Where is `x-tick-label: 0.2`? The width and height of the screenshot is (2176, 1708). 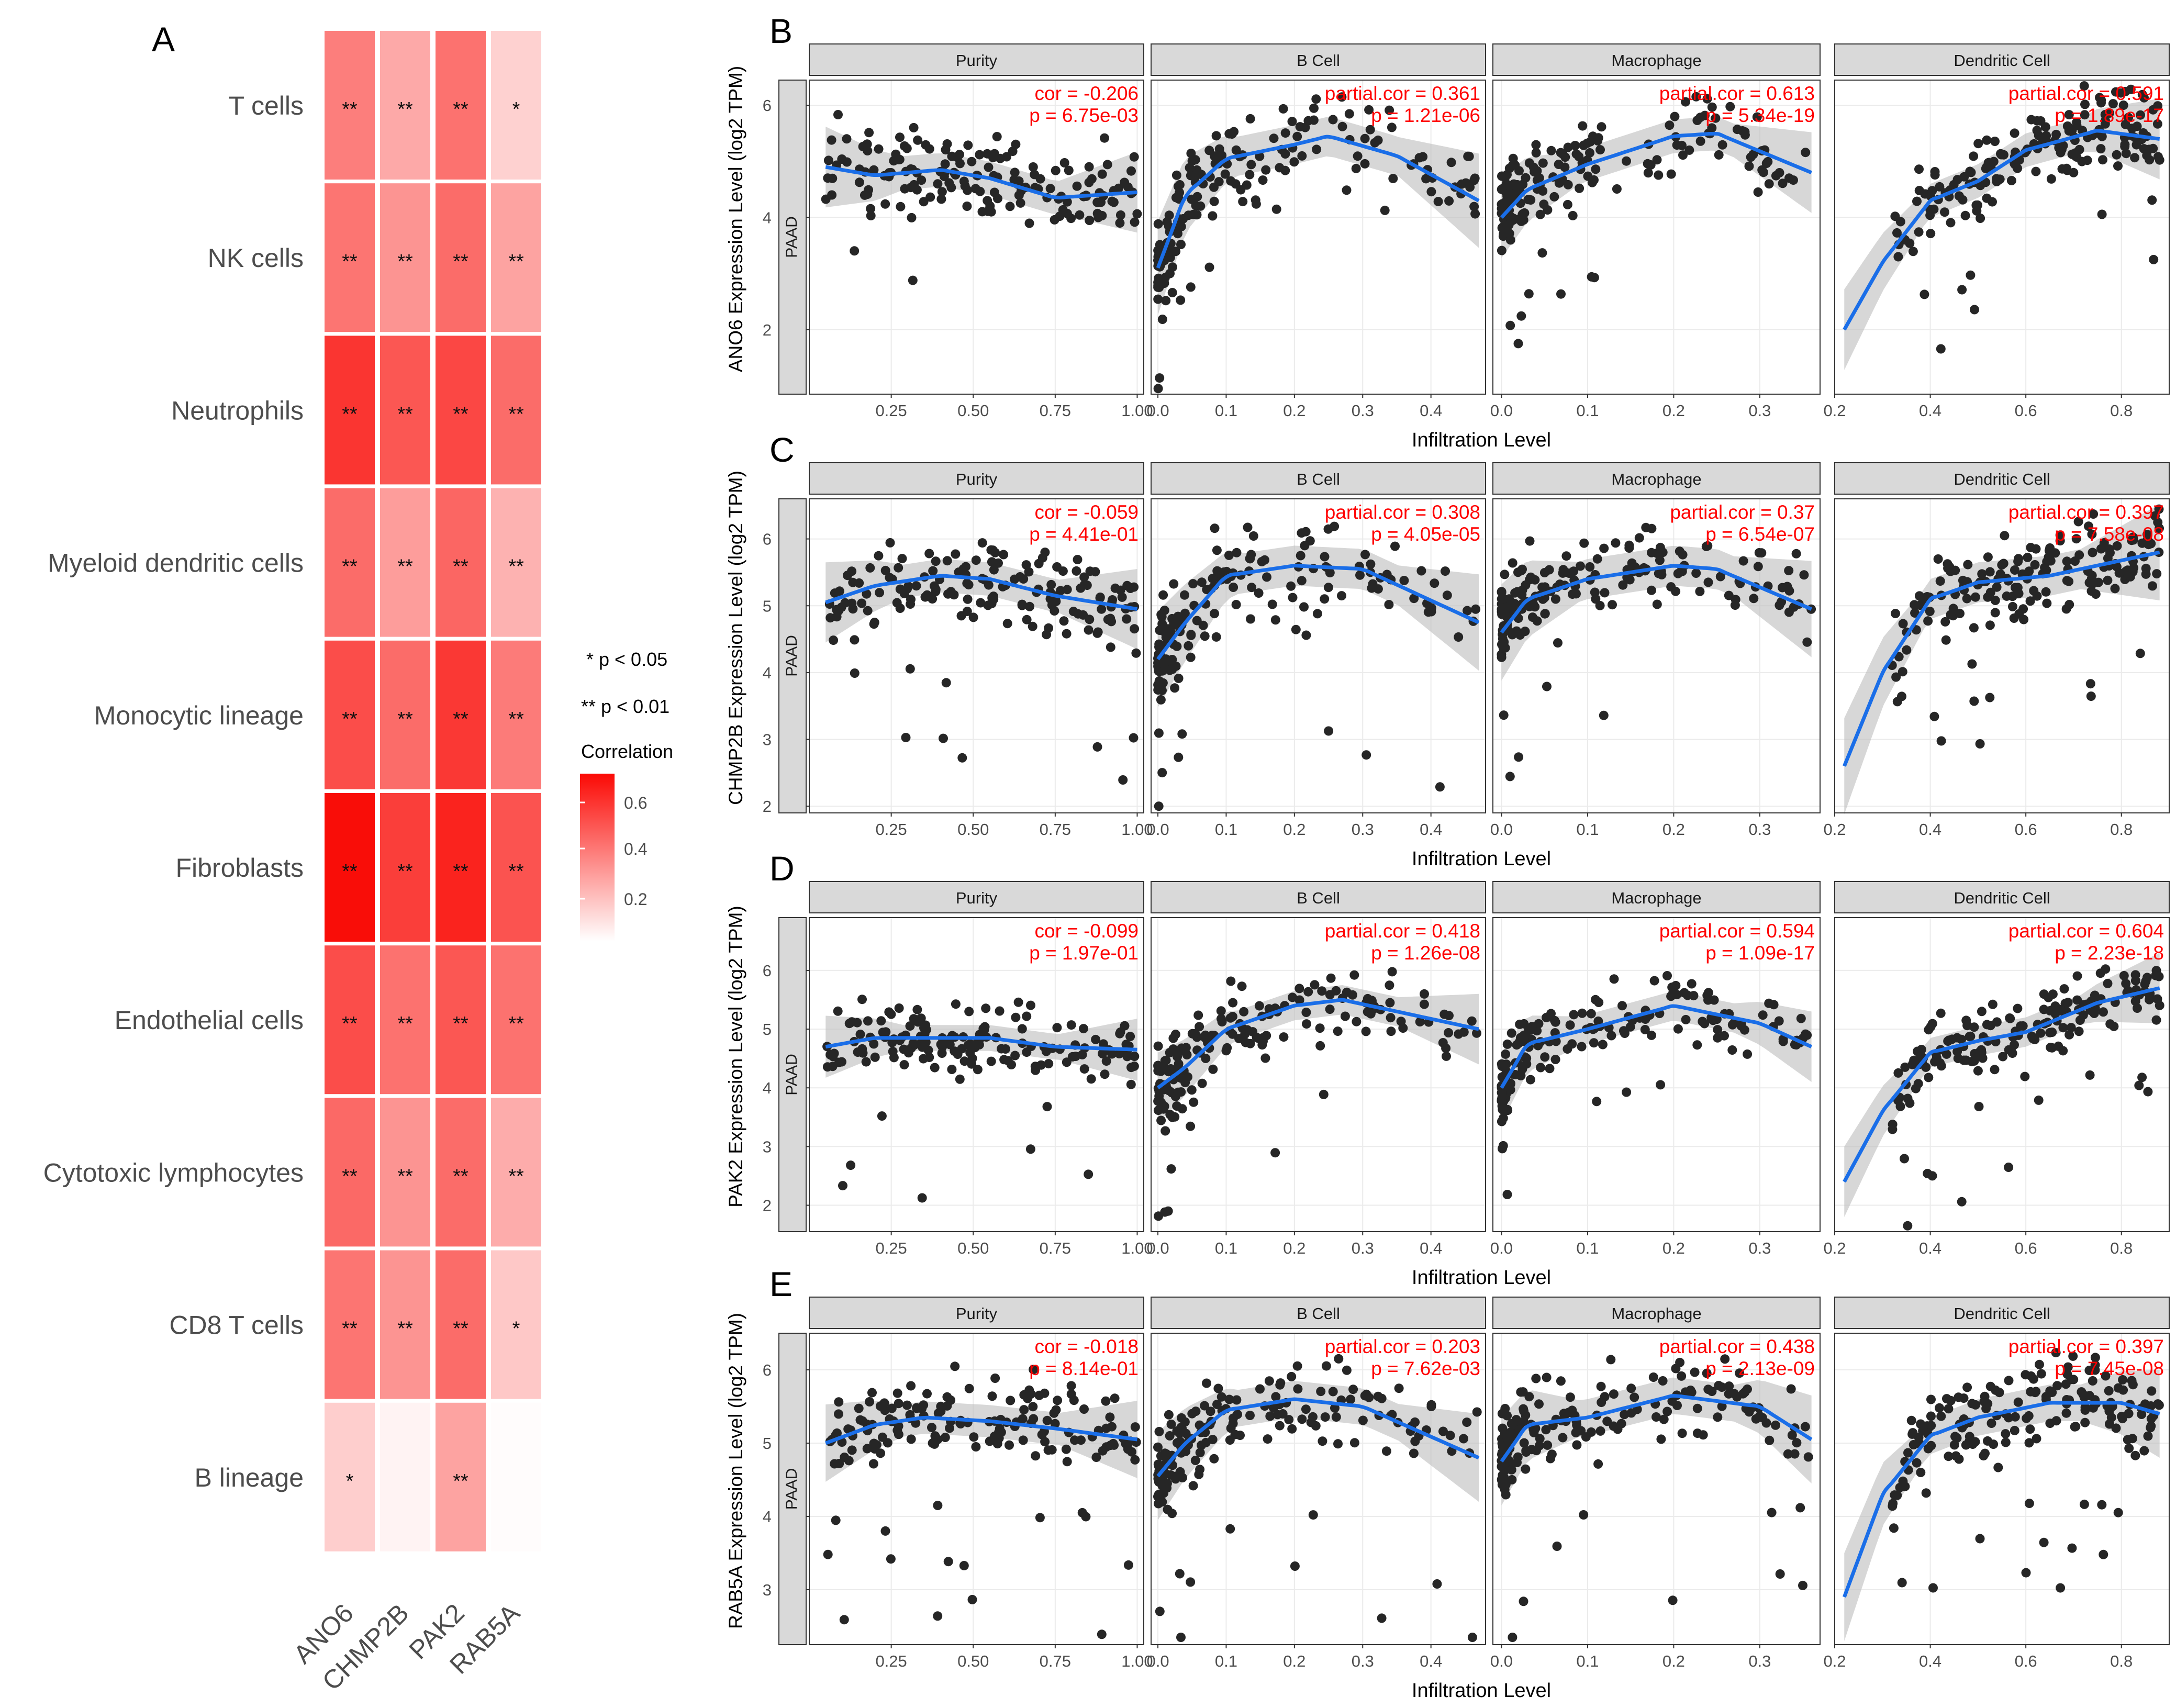
x-tick-label: 0.2 is located at coordinates (1673, 1248).